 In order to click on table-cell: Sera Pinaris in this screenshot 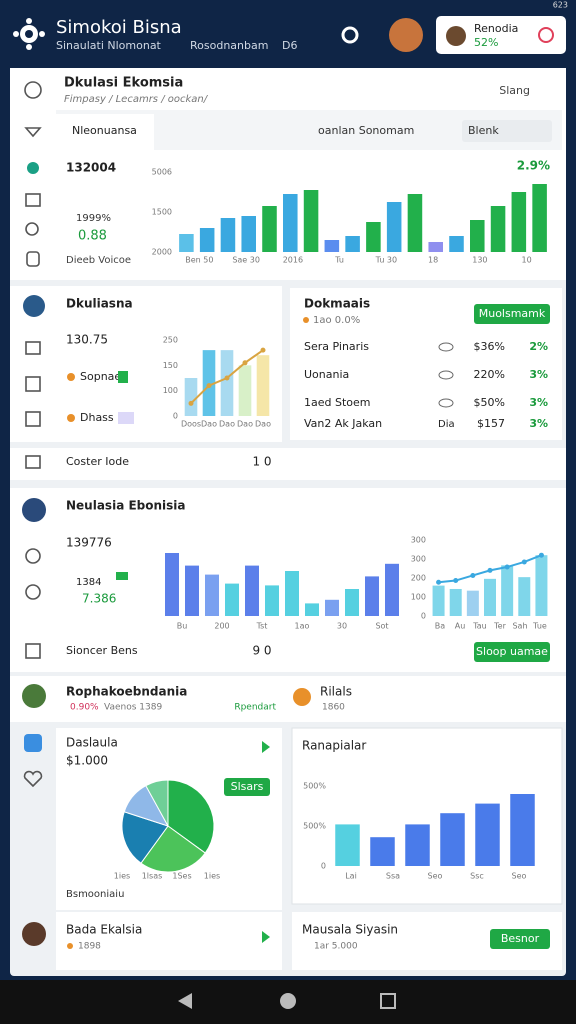, I will do `click(336, 346)`.